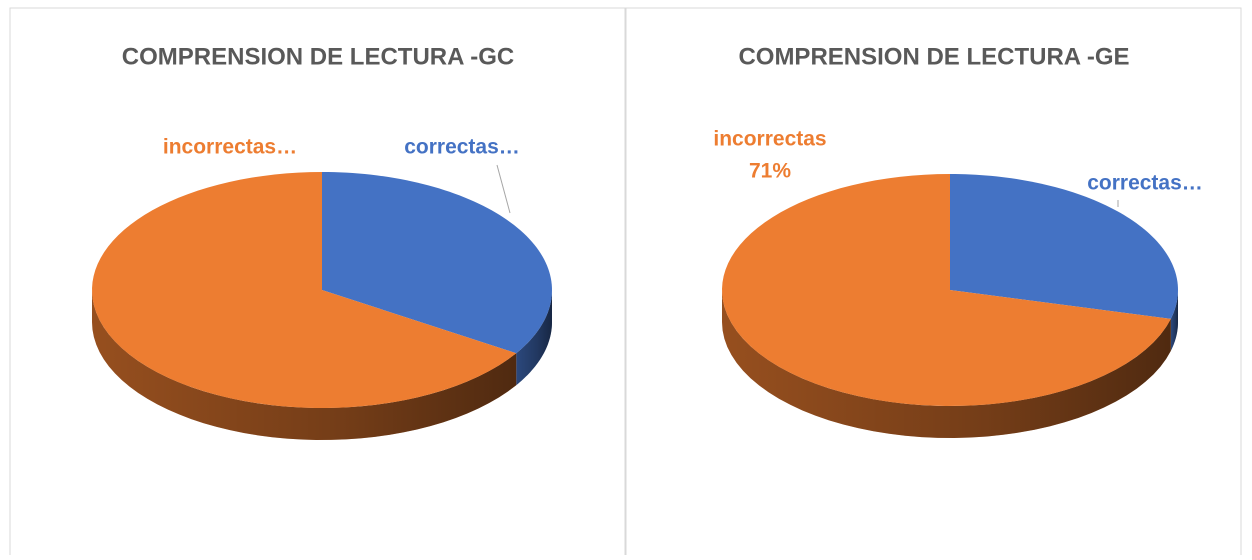 This screenshot has width=1252, height=560. Describe the element at coordinates (770, 171) in the screenshot. I see `data-label-value: 71%` at that location.